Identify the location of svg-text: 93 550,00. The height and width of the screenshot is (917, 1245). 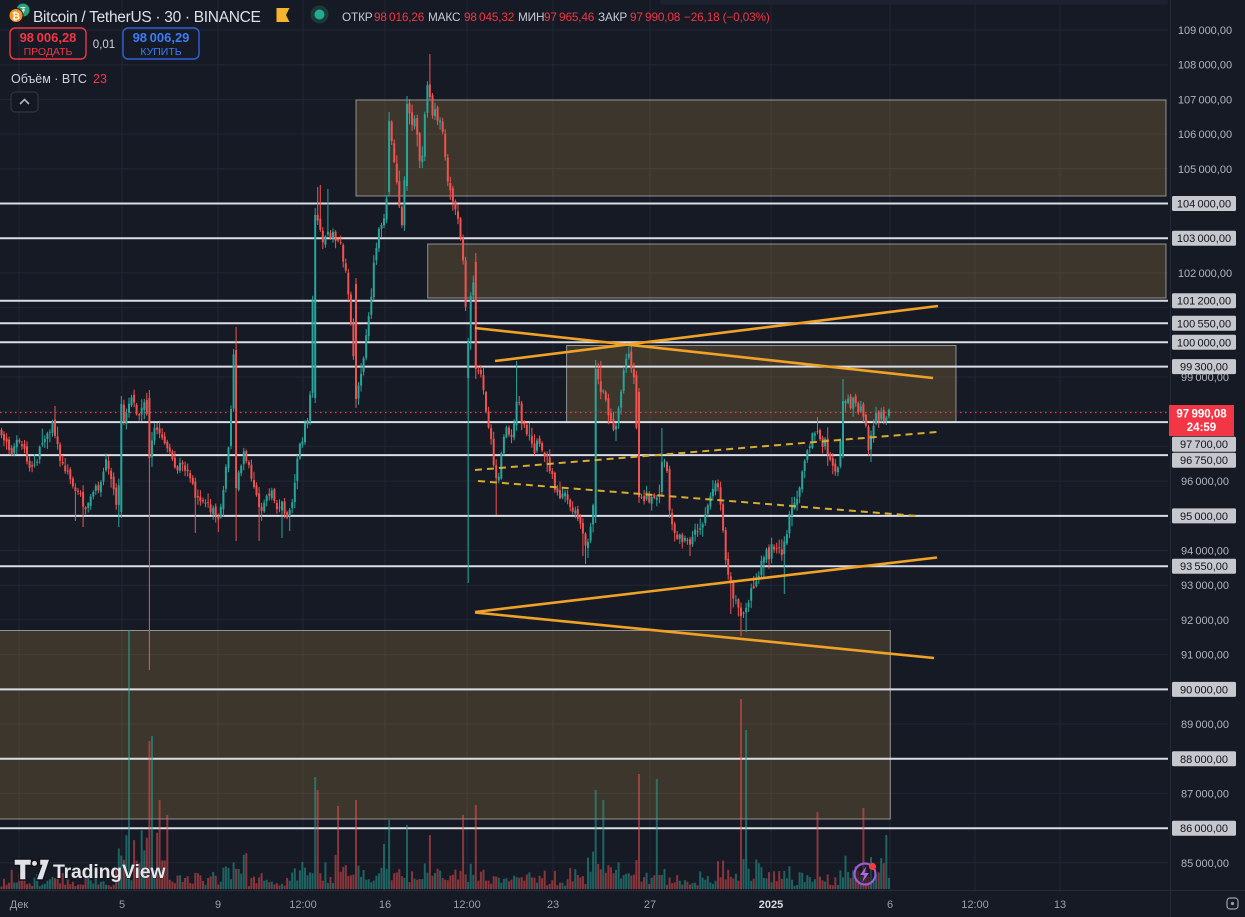
(1204, 567).